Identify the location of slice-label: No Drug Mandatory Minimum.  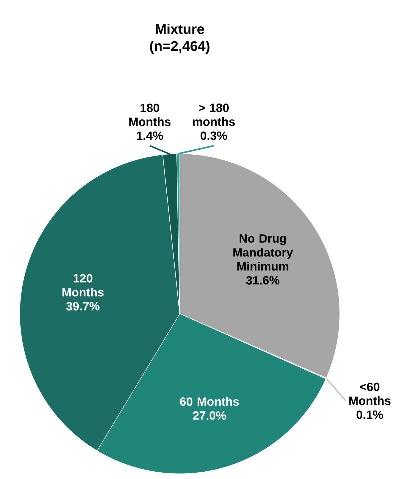
(264, 252).